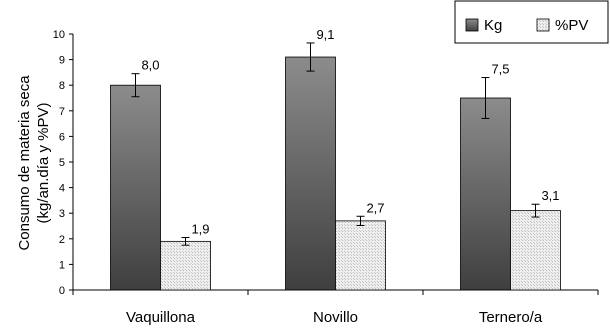 Image resolution: width=610 pixels, height=328 pixels. I want to click on x-category-label: Ternero/a, so click(511, 317).